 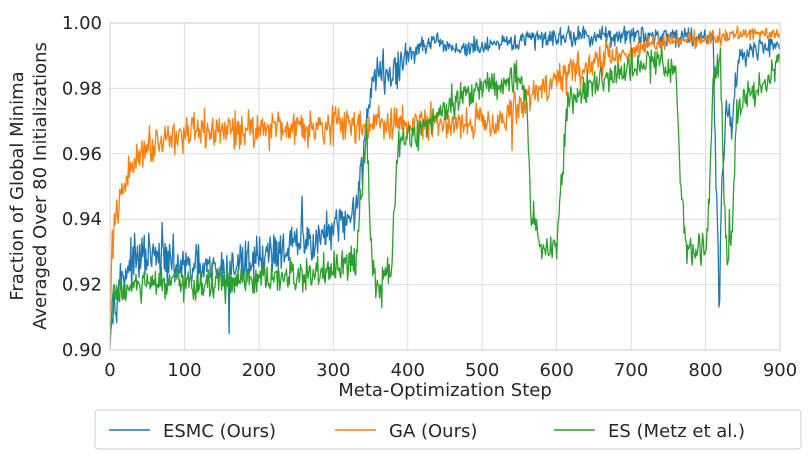 I want to click on x-tick-label: 500, so click(x=482, y=370).